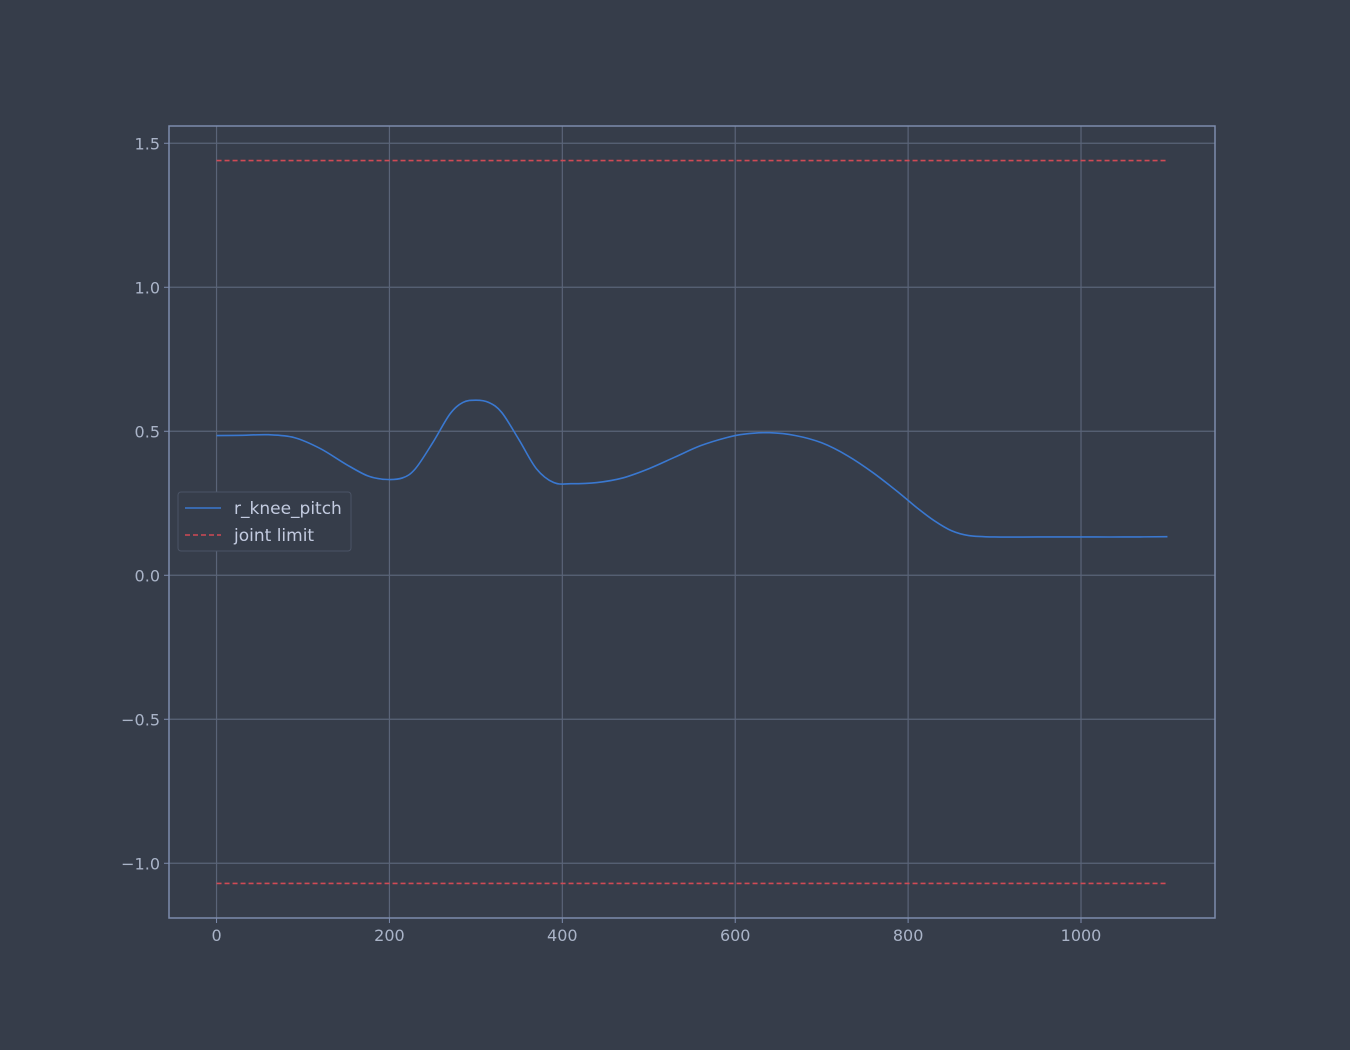 This screenshot has width=1350, height=1050. I want to click on y-tick-label: 1.5, so click(147, 143).